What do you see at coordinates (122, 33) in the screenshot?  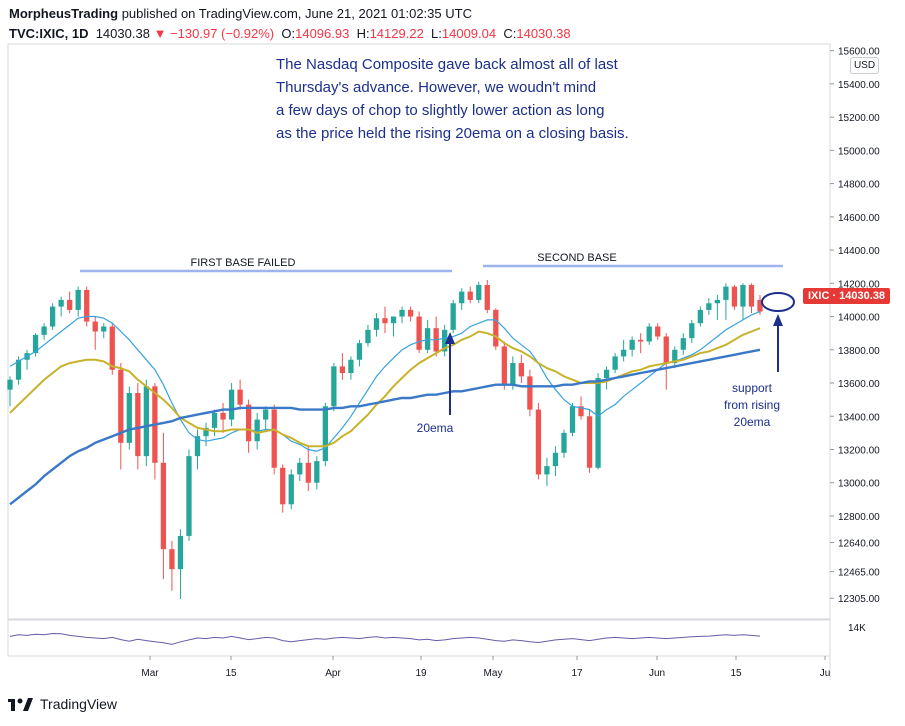 I see `last-price: 14030.38` at bounding box center [122, 33].